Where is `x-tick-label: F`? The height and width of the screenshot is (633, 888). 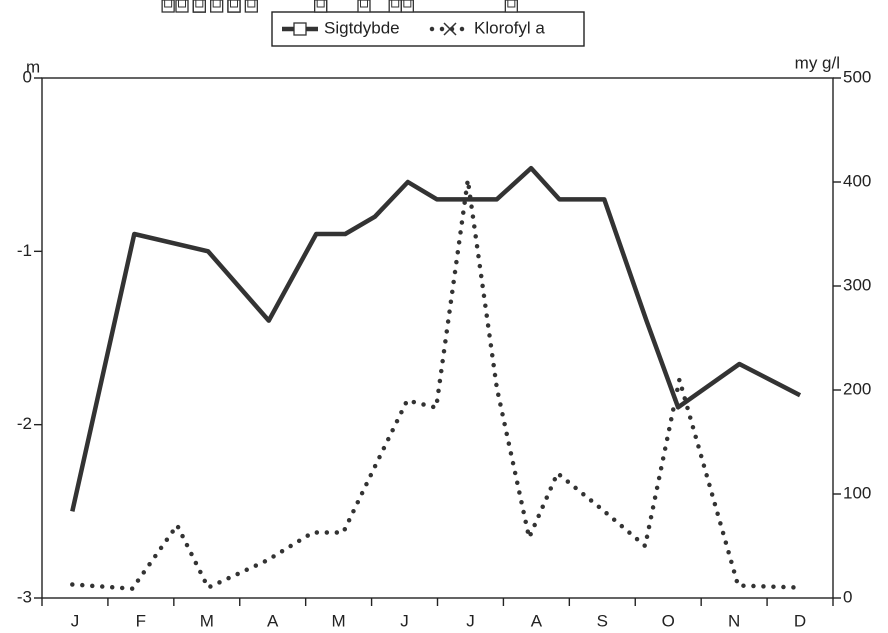
x-tick-label: F is located at coordinates (141, 620).